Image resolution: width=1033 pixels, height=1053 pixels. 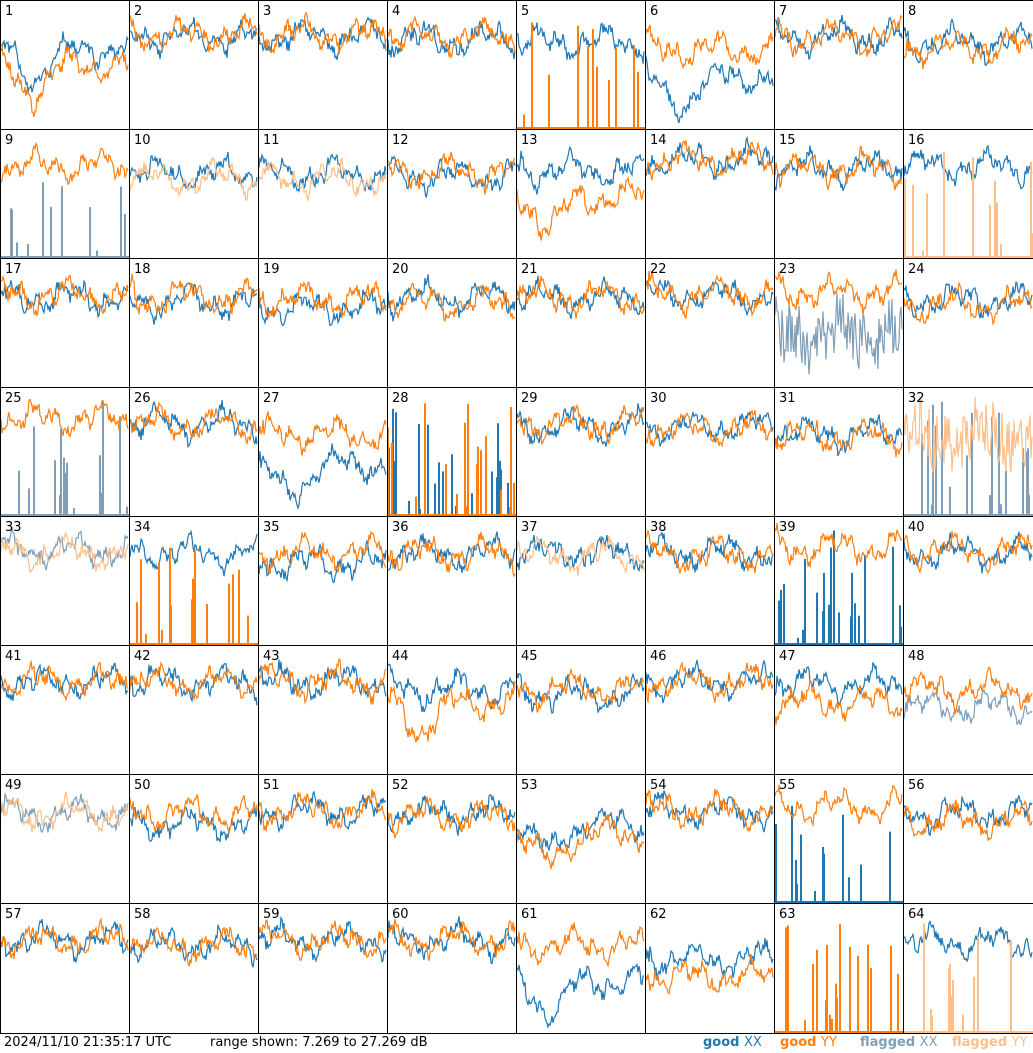 What do you see at coordinates (271, 140) in the screenshot?
I see `panel-label-11: 11` at bounding box center [271, 140].